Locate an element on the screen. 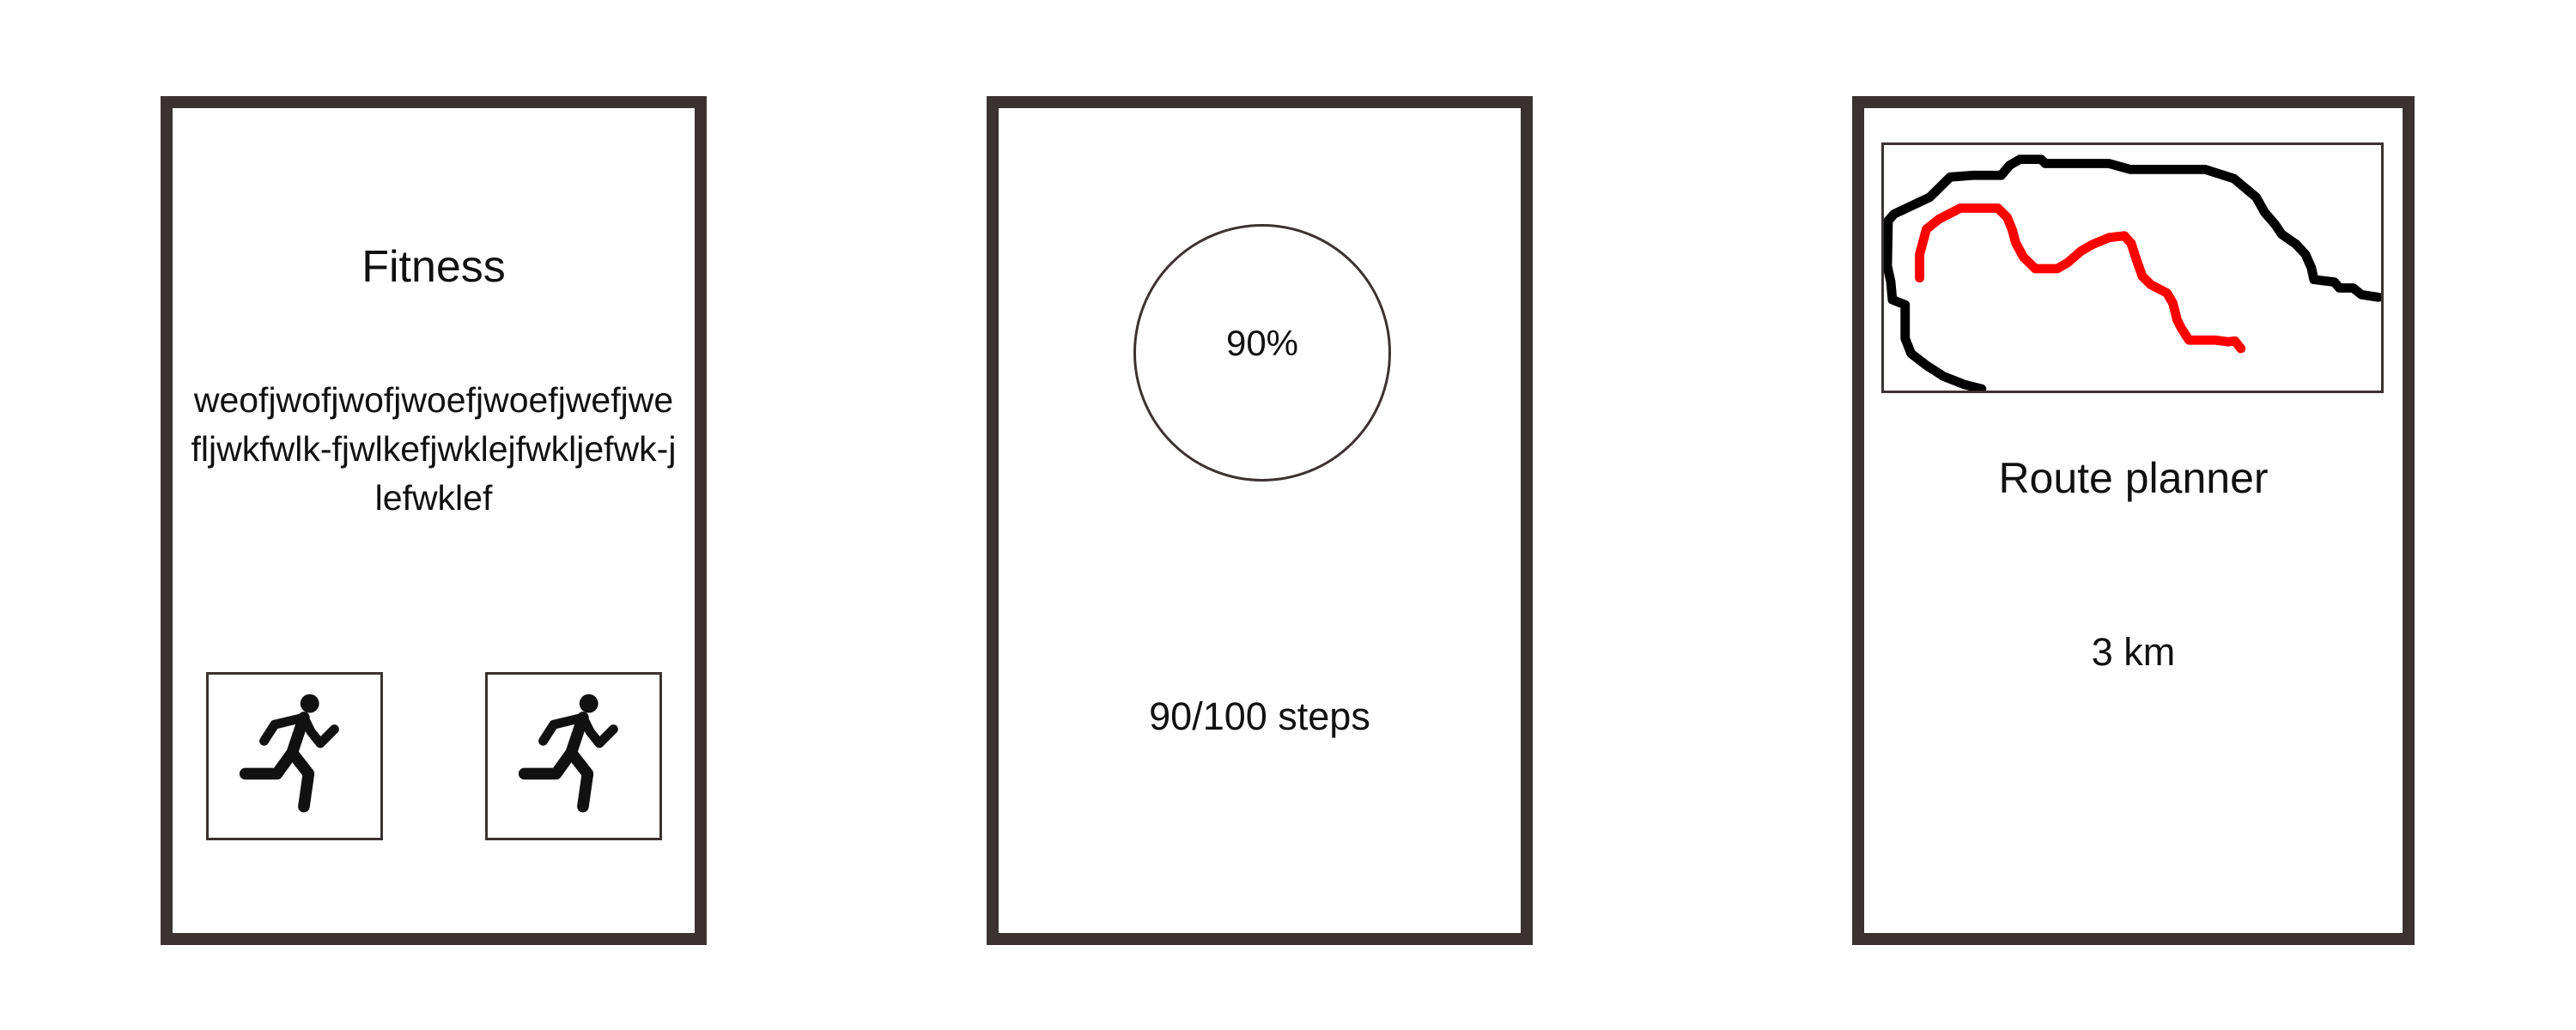 The width and height of the screenshot is (2576, 1030). main-path-line is located at coordinates (2133, 272).